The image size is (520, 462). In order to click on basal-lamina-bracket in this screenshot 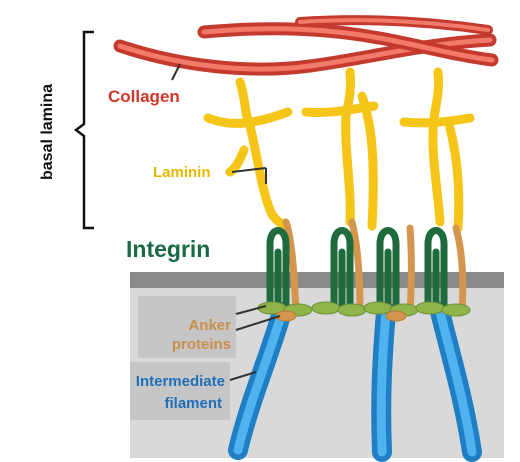, I will do `click(83, 130)`.